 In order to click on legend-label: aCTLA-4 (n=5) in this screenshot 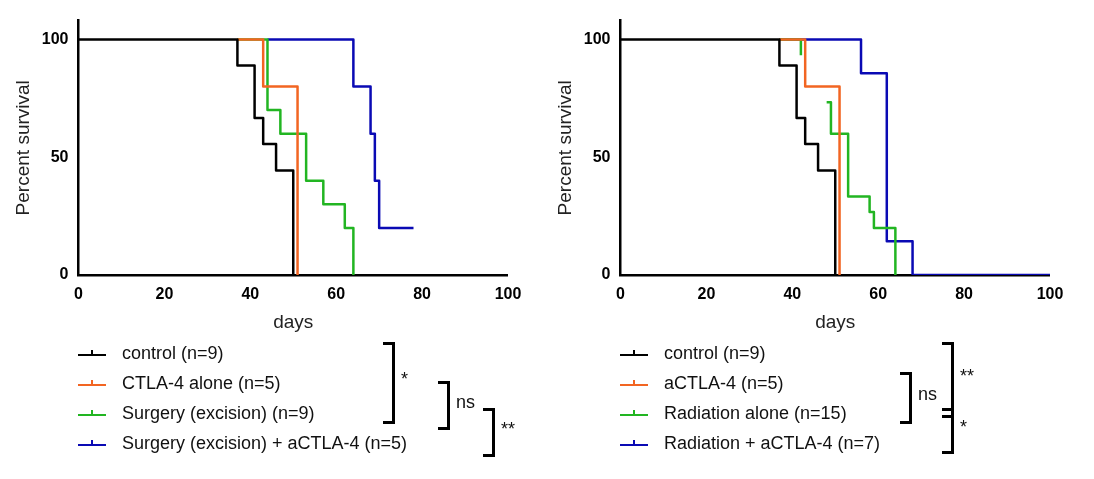, I will do `click(724, 383)`.